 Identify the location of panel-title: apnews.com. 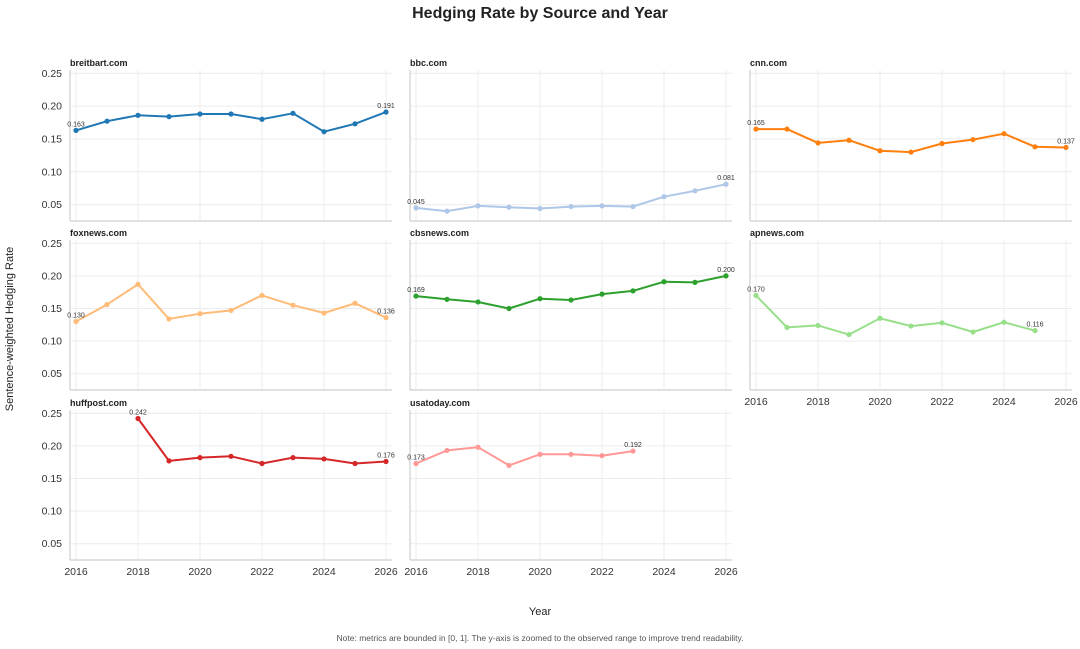
(777, 233).